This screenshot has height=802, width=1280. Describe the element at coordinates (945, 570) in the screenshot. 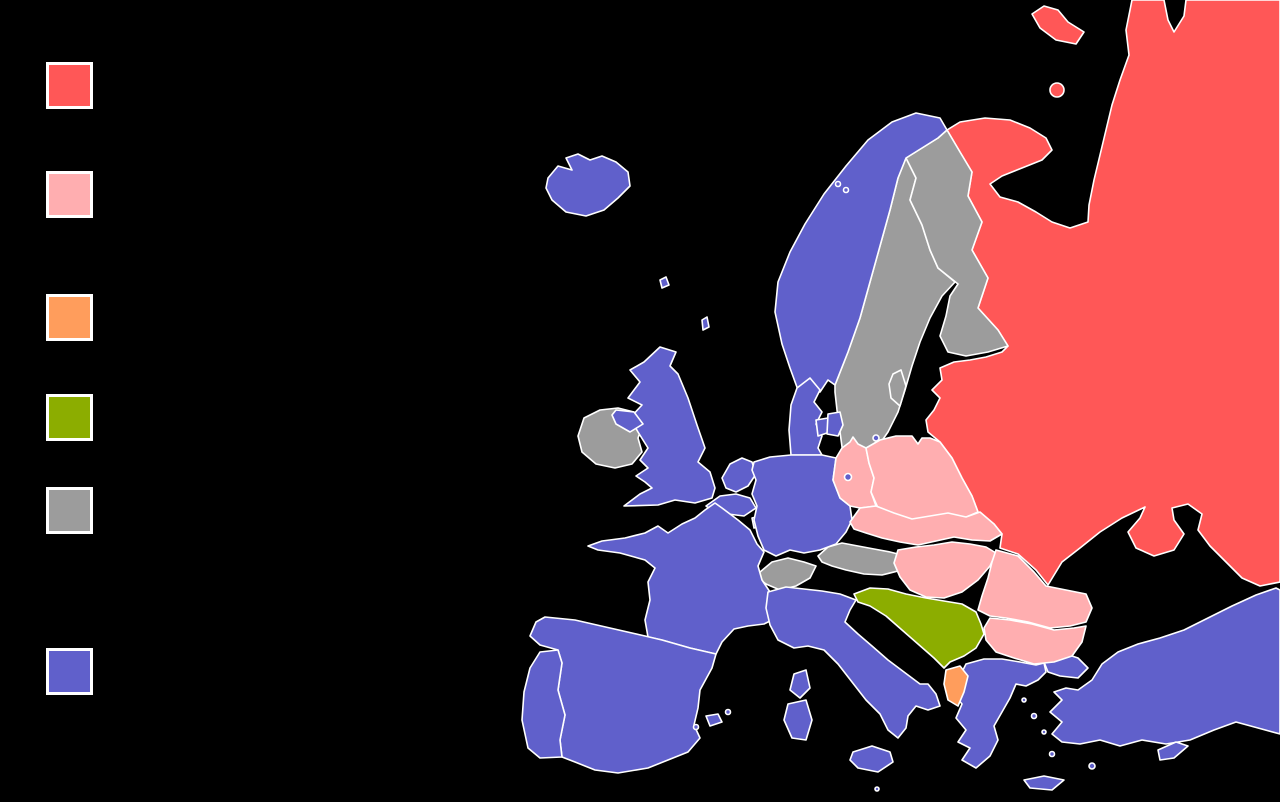

I see `region-hungary` at that location.